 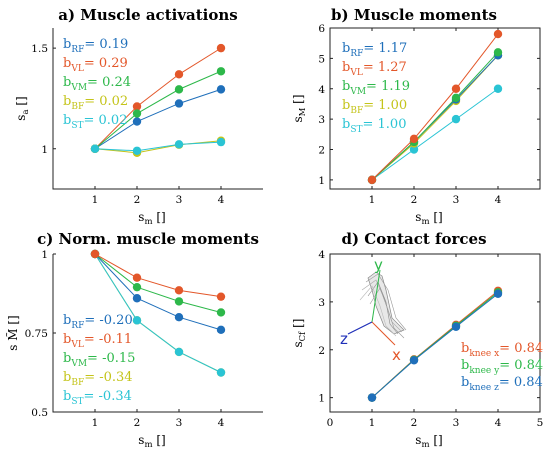 I want to click on axis-z-label: z, so click(x=344, y=339).